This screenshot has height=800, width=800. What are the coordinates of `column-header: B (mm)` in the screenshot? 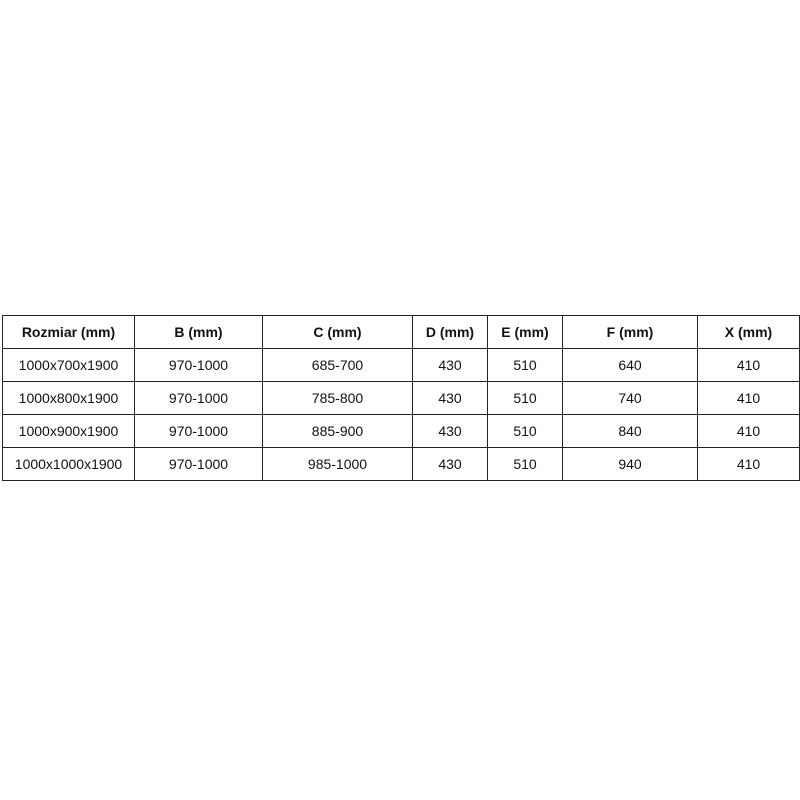 It's located at (198, 332).